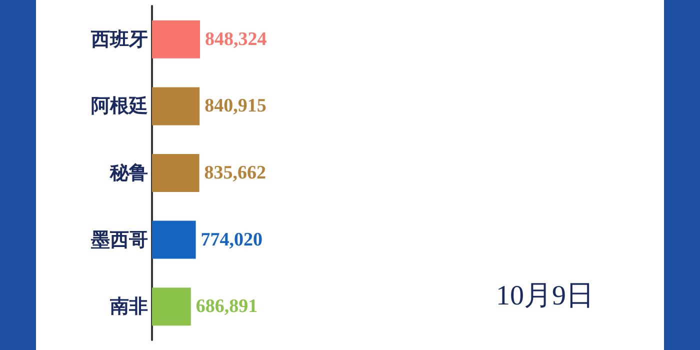 The image size is (700, 350). I want to click on data-label: 686,891, so click(227, 307).